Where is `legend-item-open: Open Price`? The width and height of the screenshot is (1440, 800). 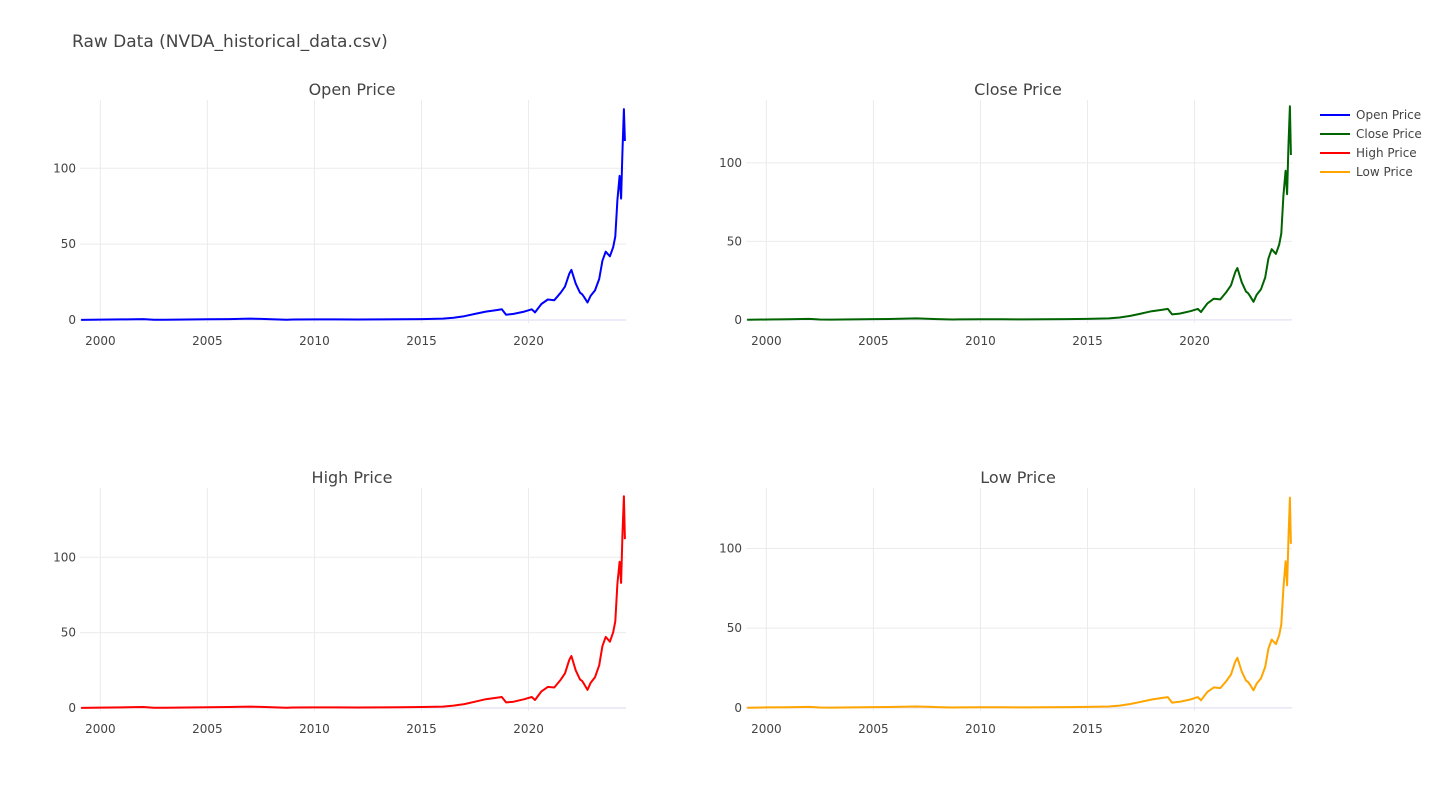 legend-item-open: Open Price is located at coordinates (1371, 114).